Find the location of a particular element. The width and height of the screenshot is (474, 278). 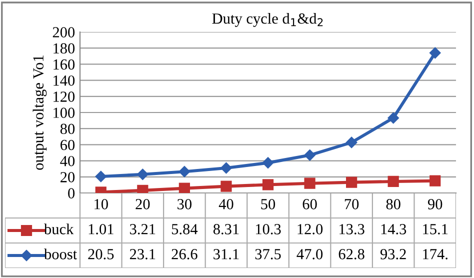

x-tick-label: 90 is located at coordinates (435, 204).